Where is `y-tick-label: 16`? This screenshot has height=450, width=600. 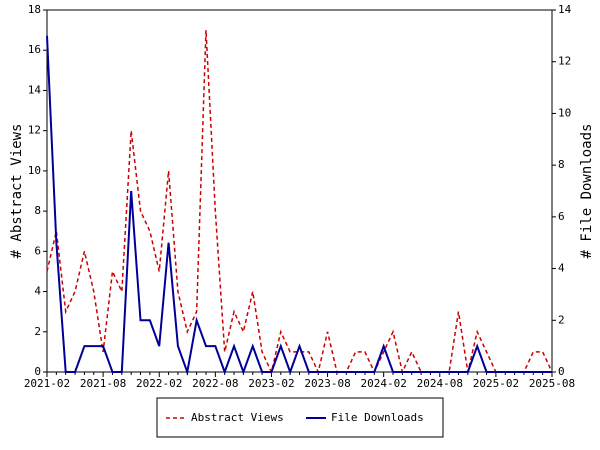
y-tick-label: 16 is located at coordinates (34, 49).